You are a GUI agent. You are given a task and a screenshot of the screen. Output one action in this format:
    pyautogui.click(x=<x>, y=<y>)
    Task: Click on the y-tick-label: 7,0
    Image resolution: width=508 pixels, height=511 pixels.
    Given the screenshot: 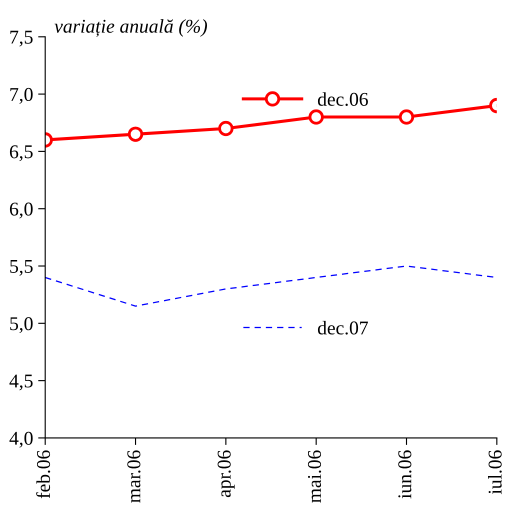 What is the action you would take?
    pyautogui.click(x=21, y=96)
    